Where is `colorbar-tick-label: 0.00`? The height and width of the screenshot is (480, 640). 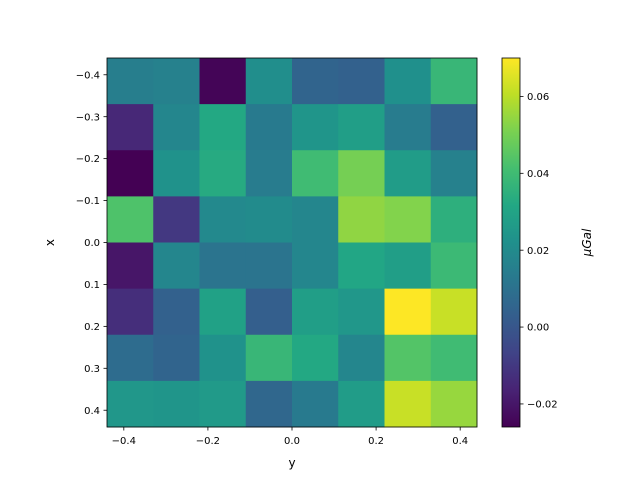
colorbar-tick-label: 0.00 is located at coordinates (538, 328).